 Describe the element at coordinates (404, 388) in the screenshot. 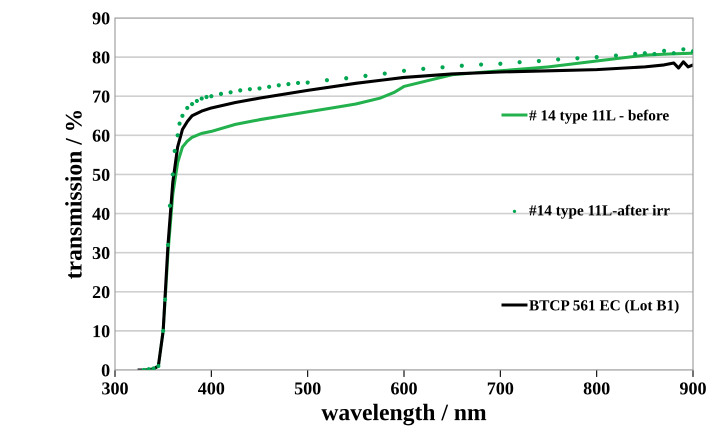

I see `x-tick-label: 600` at that location.